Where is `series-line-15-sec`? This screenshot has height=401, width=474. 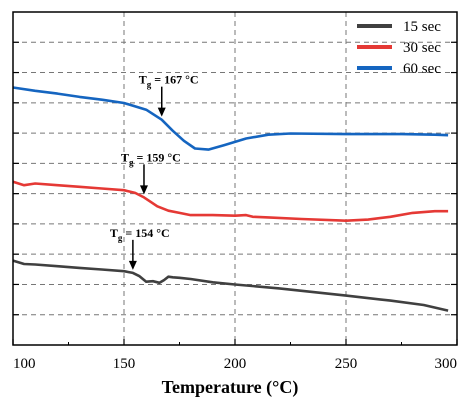 series-line-15-sec is located at coordinates (230, 285).